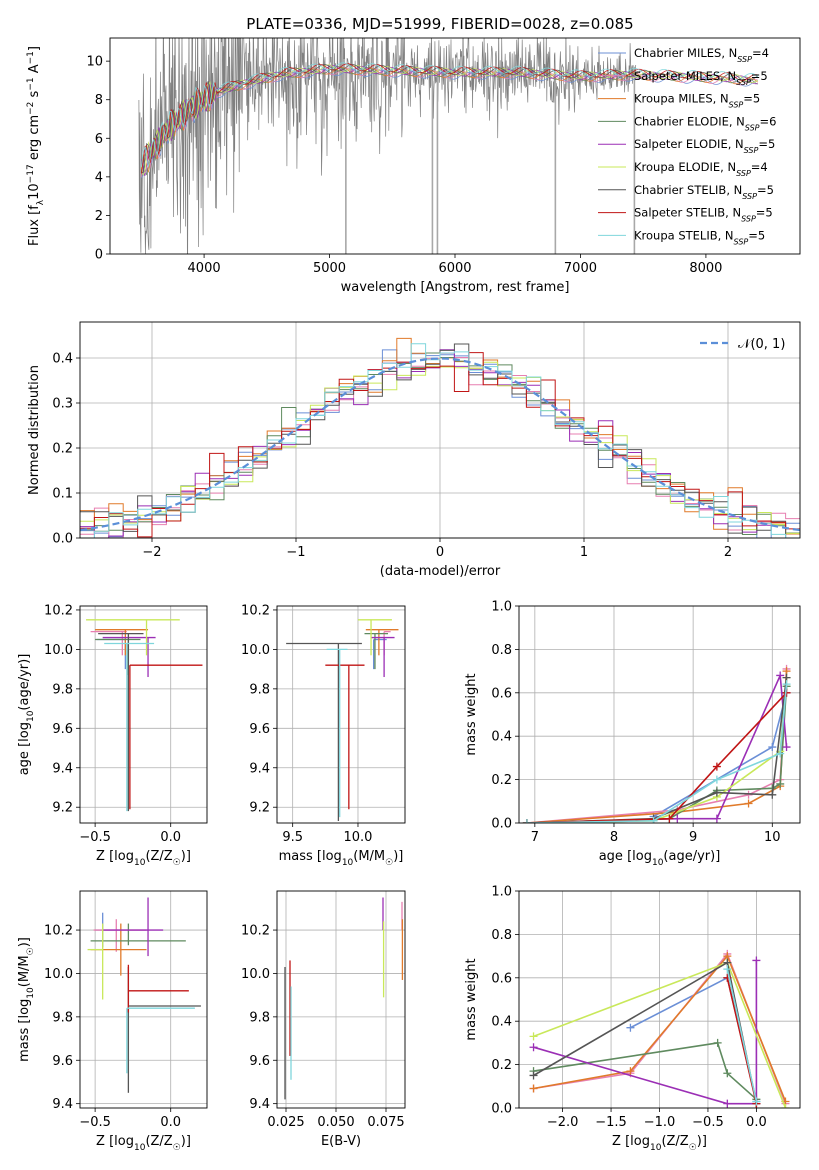 The image size is (819, 1170). Describe the element at coordinates (62, 494) in the screenshot. I see `y-tick-label: 0.1` at that location.